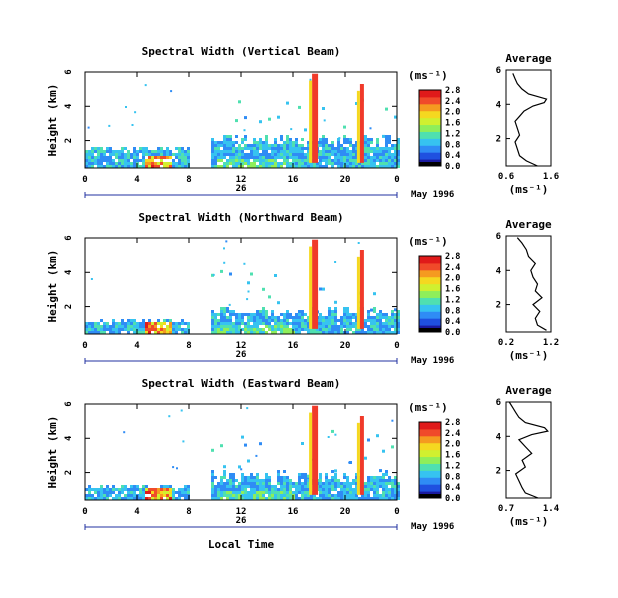 This screenshot has width=618, height=598. What do you see at coordinates (498, 403) in the screenshot?
I see `average-y-tick-label: 6` at bounding box center [498, 403].